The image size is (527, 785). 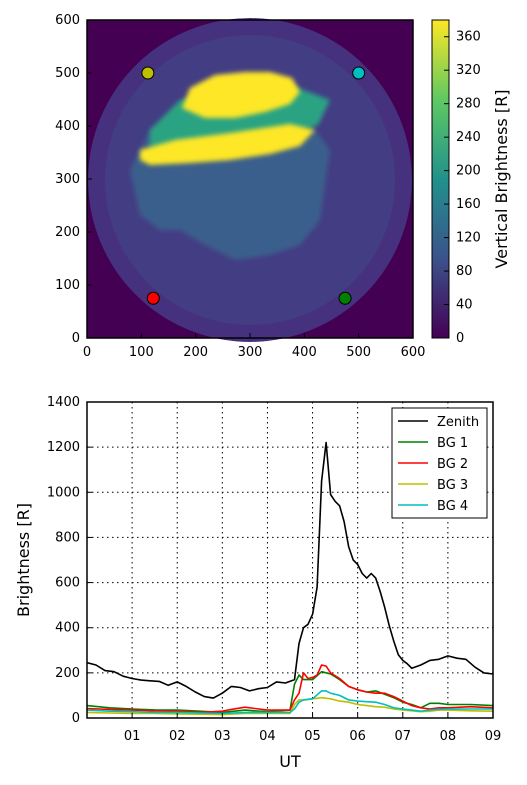 I want to click on legend-label: BG 2, so click(x=452, y=464).